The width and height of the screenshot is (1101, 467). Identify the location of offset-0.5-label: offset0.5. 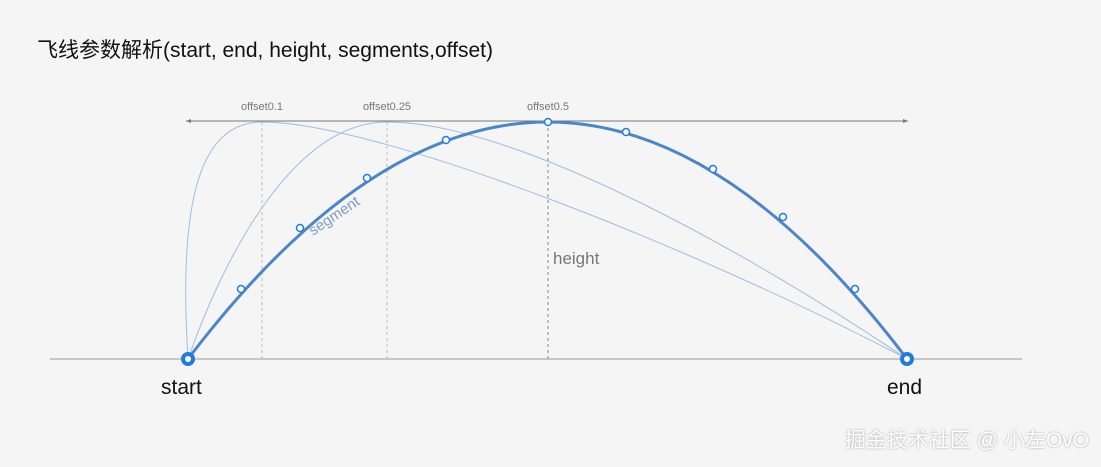
(548, 107).